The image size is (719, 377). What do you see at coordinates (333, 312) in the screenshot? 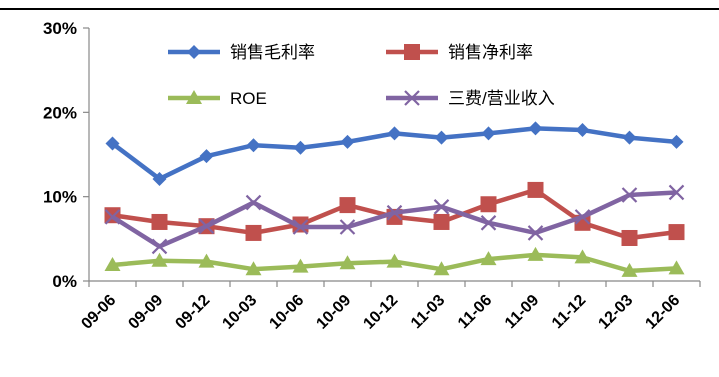
I see `x-tick-label: 10-09` at bounding box center [333, 312].